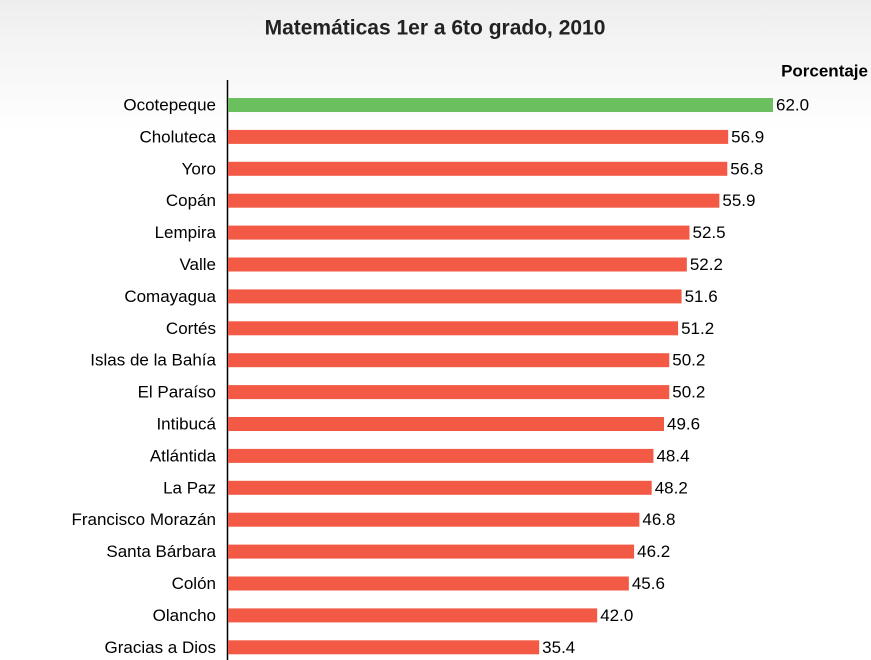 Image resolution: width=871 pixels, height=660 pixels. I want to click on category-label: Yoro, so click(199, 168).